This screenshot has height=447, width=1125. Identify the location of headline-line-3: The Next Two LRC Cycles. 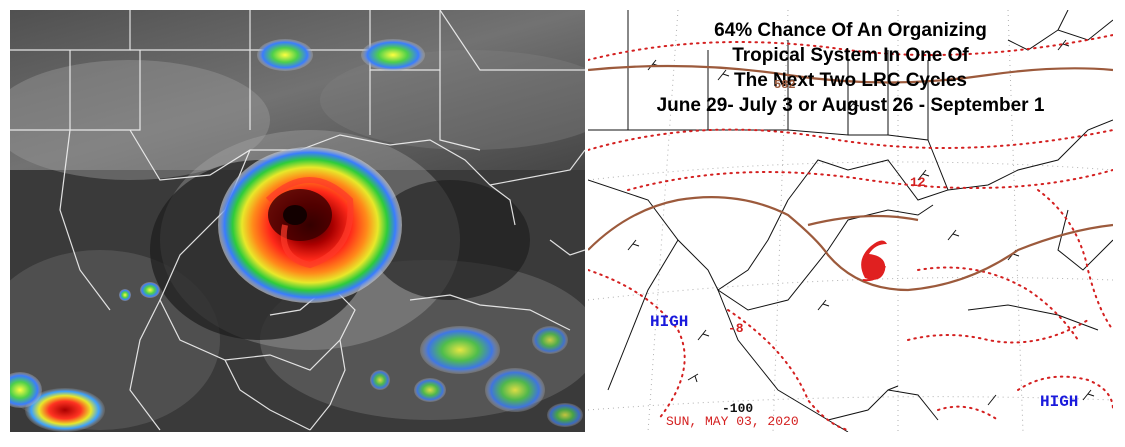
(850, 80).